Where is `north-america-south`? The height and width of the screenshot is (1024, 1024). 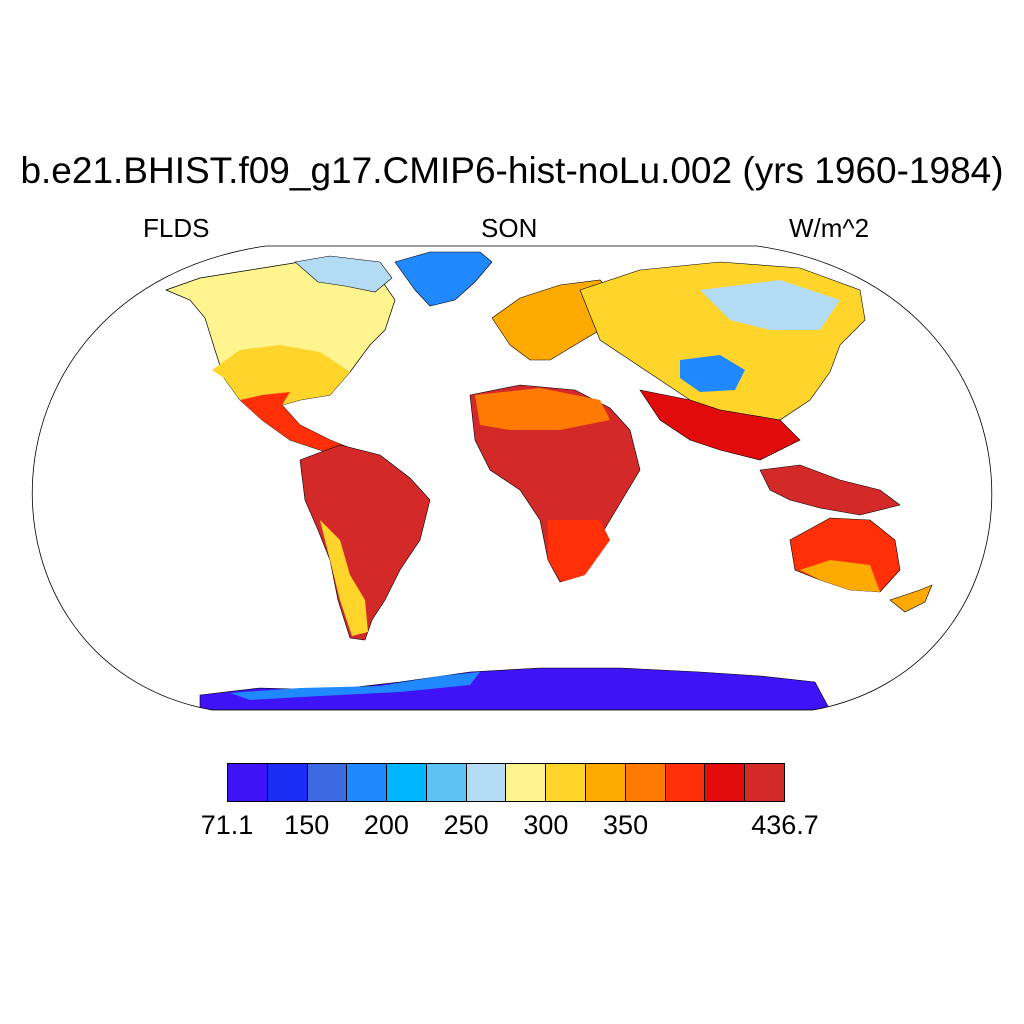
north-america-south is located at coordinates (300, 426).